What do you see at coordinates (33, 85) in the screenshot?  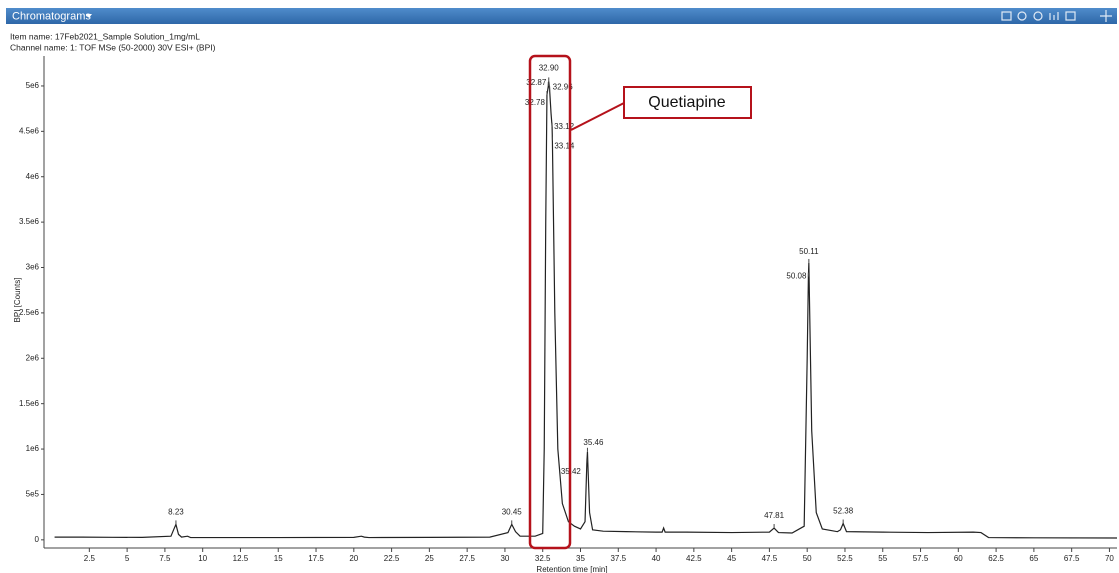 I see `y-tick-label: 5e6` at bounding box center [33, 85].